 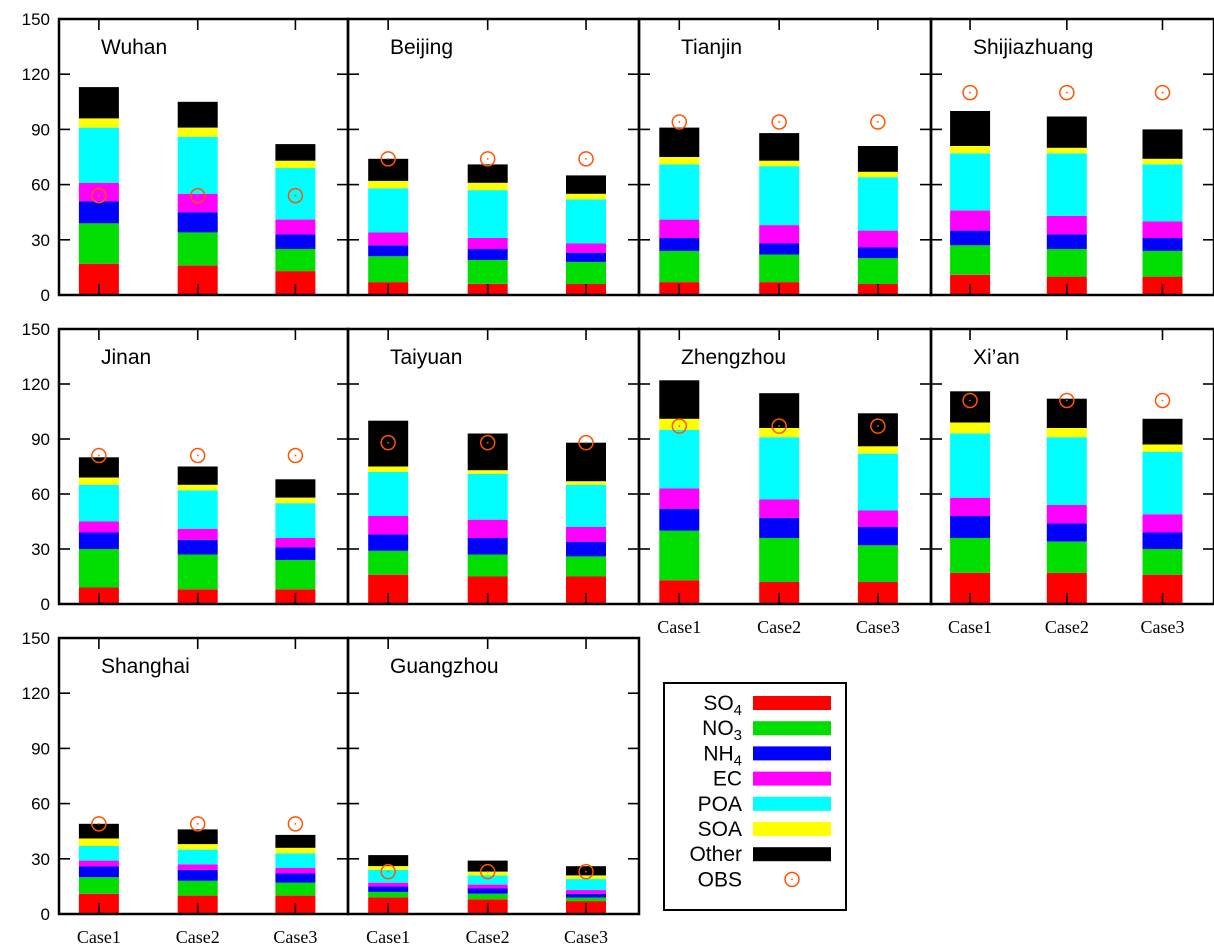 What do you see at coordinates (720, 879) in the screenshot?
I see `legend-label-obs: OBS` at bounding box center [720, 879].